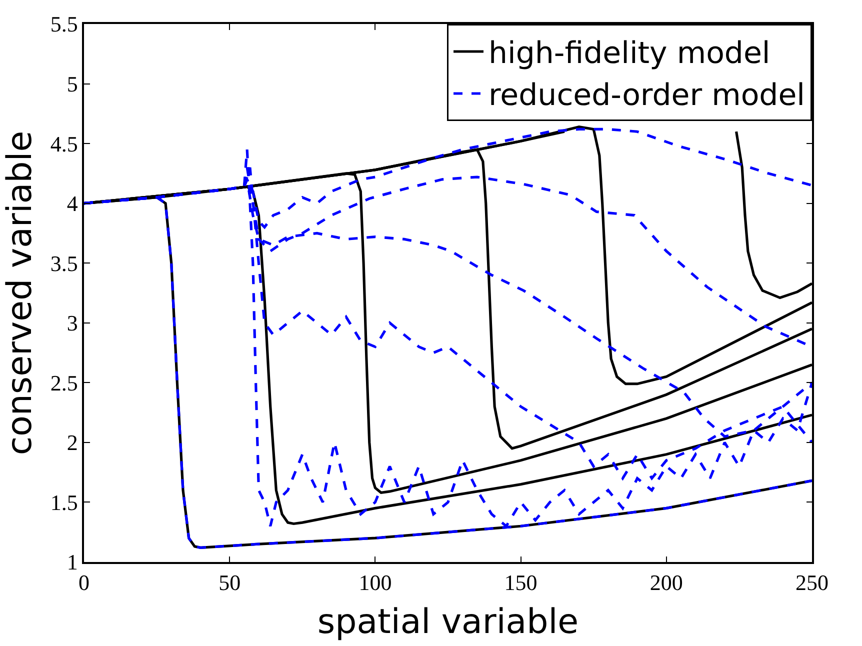  What do you see at coordinates (448, 622) in the screenshot?
I see `x-axis-title: spatial variable` at bounding box center [448, 622].